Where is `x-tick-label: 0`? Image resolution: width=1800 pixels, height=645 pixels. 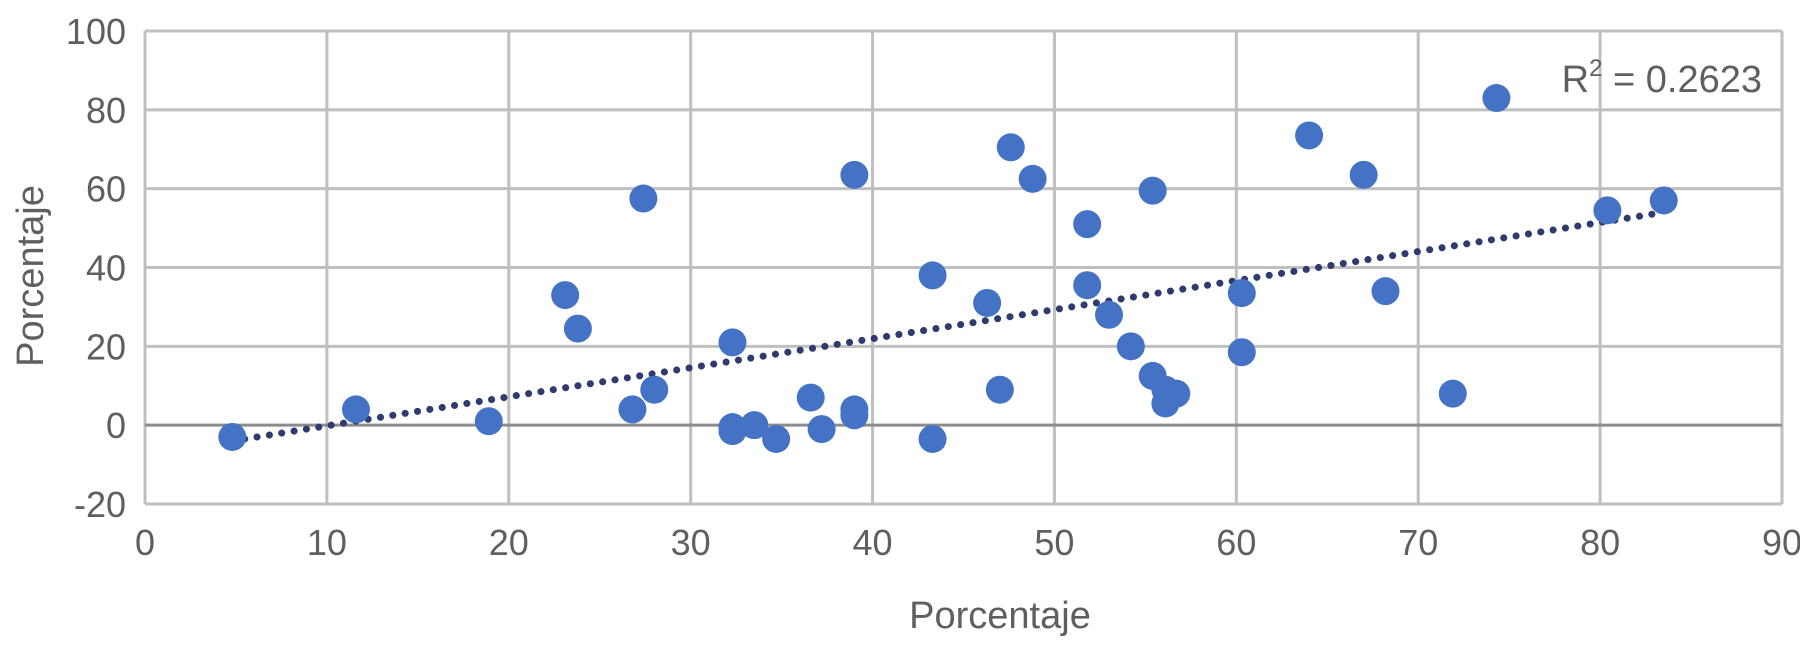 x-tick-label: 0 is located at coordinates (145, 542).